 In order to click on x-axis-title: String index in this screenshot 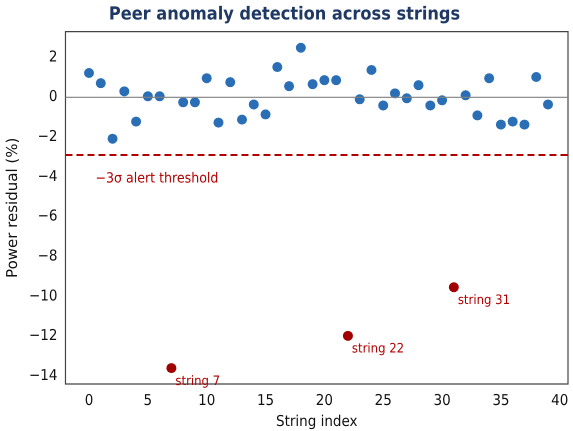, I will do `click(317, 421)`.